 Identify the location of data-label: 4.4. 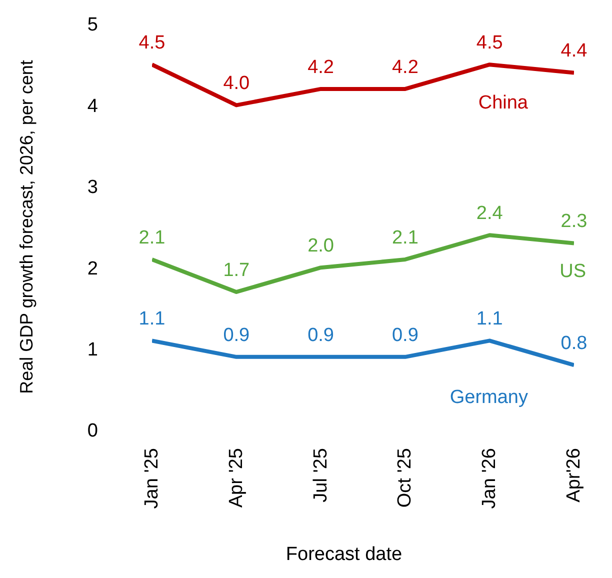
(574, 51).